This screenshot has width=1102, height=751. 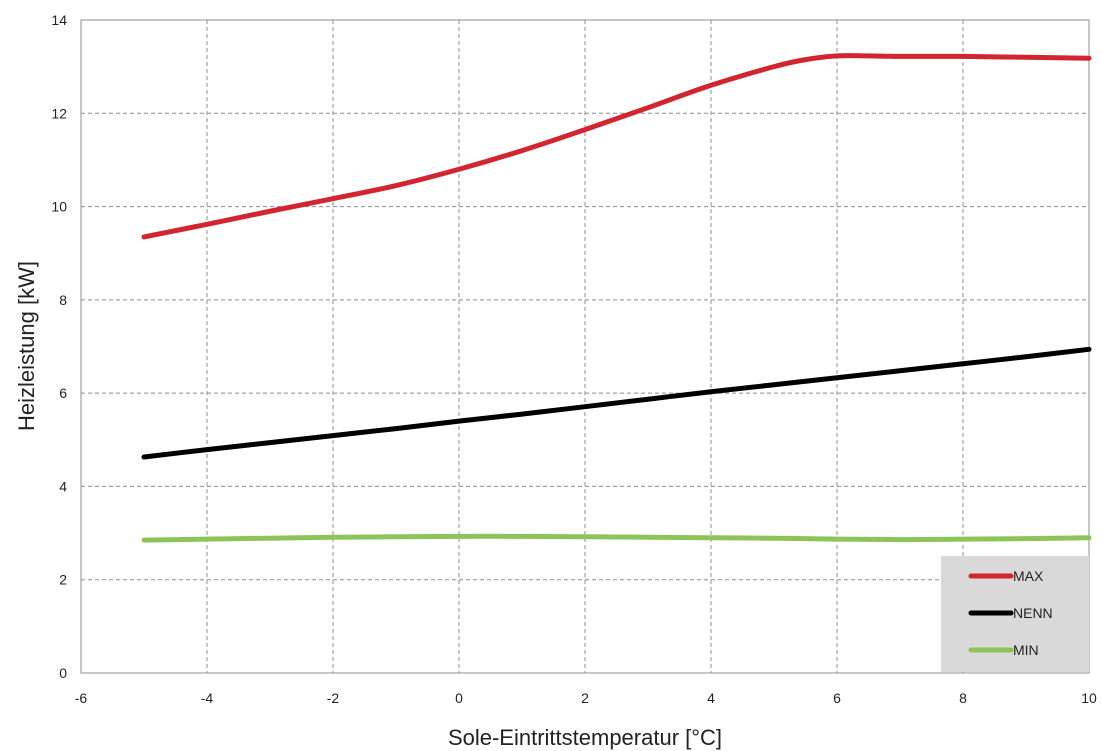 What do you see at coordinates (63, 673) in the screenshot?
I see `y-tick-label: 0` at bounding box center [63, 673].